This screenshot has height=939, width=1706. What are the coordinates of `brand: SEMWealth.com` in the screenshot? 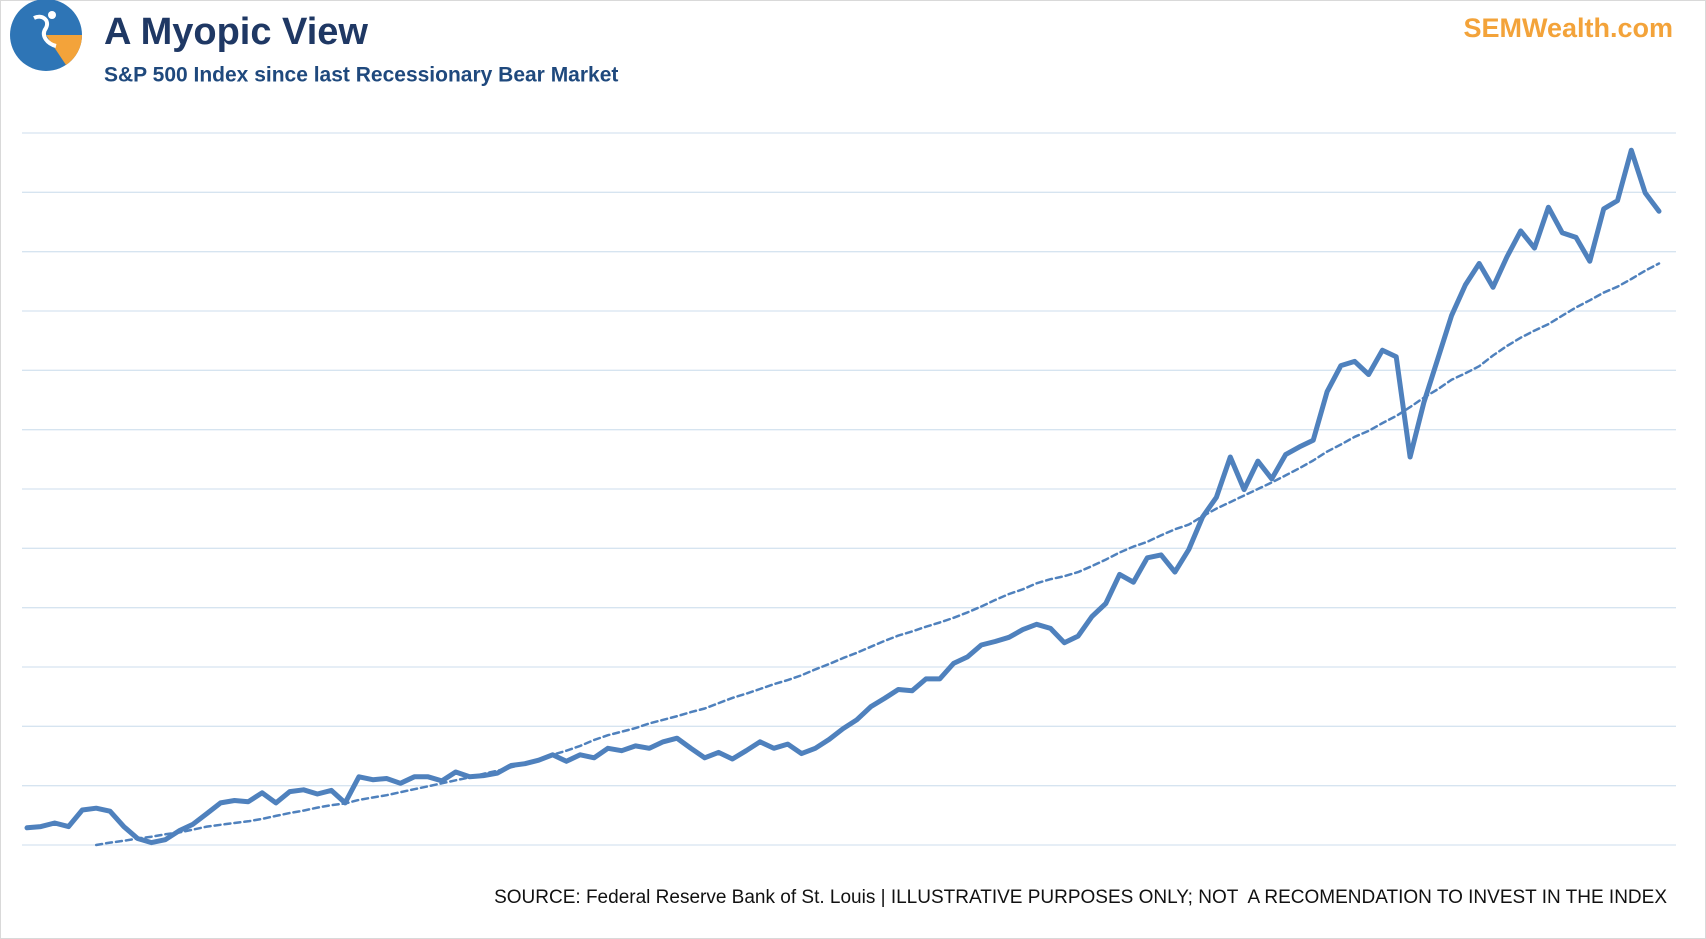 It's located at (1568, 28).